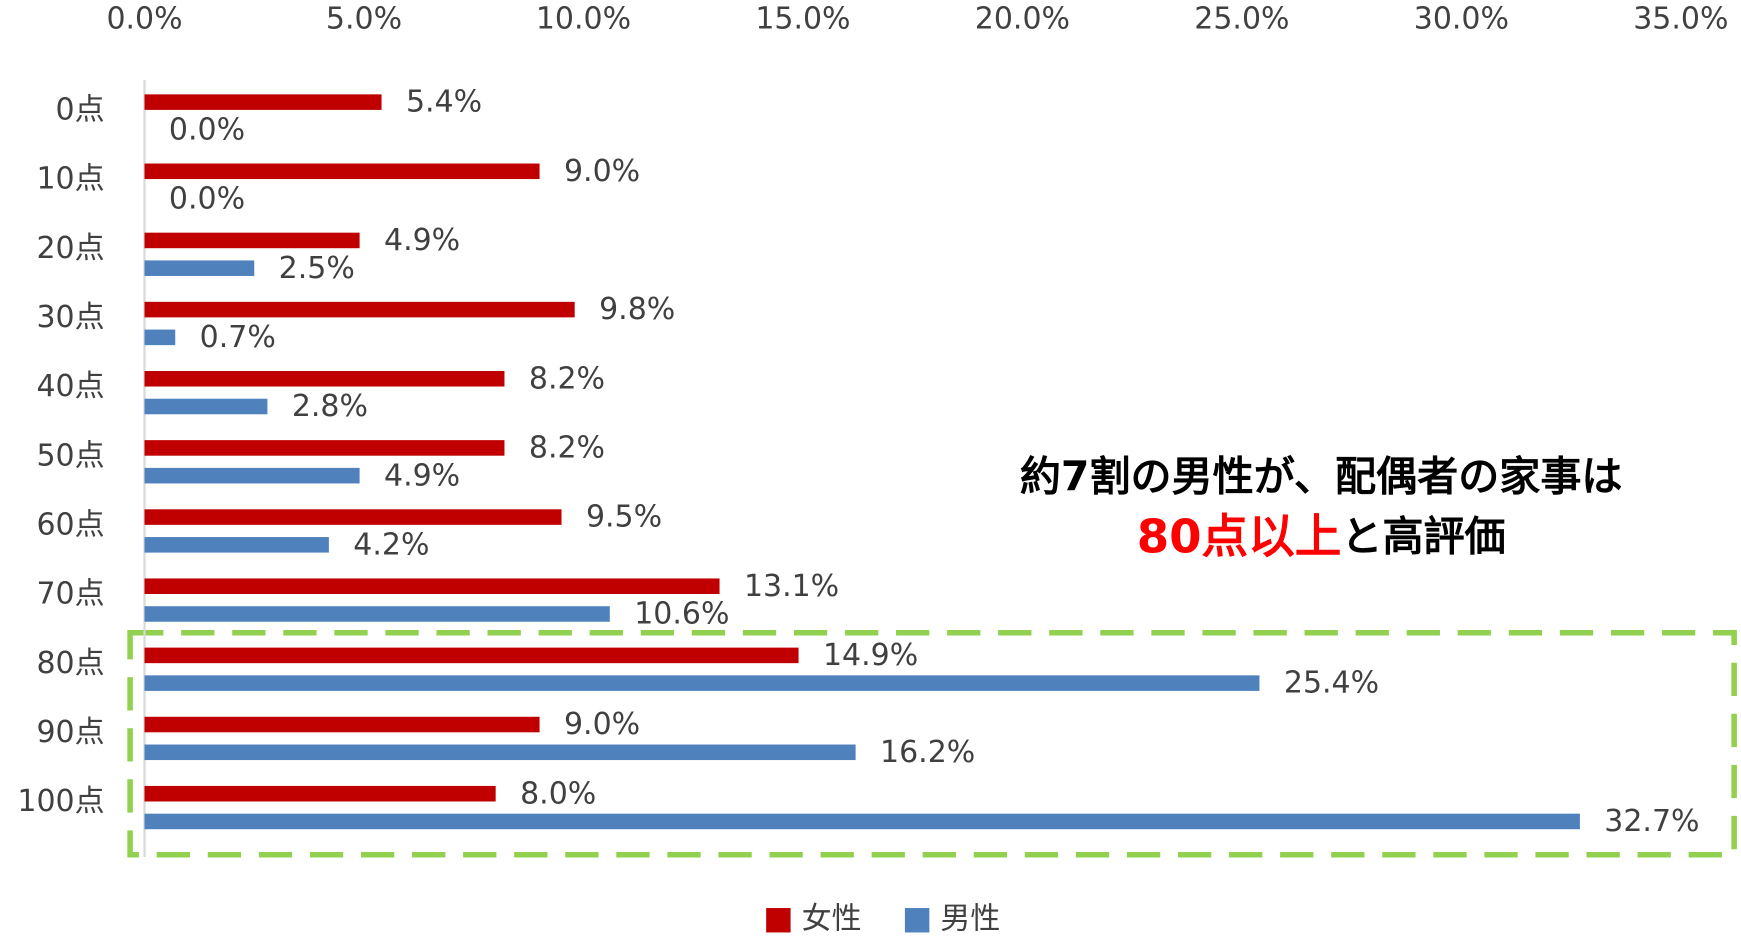 The image size is (1741, 948). I want to click on value-label: 0.7%, so click(238, 337).